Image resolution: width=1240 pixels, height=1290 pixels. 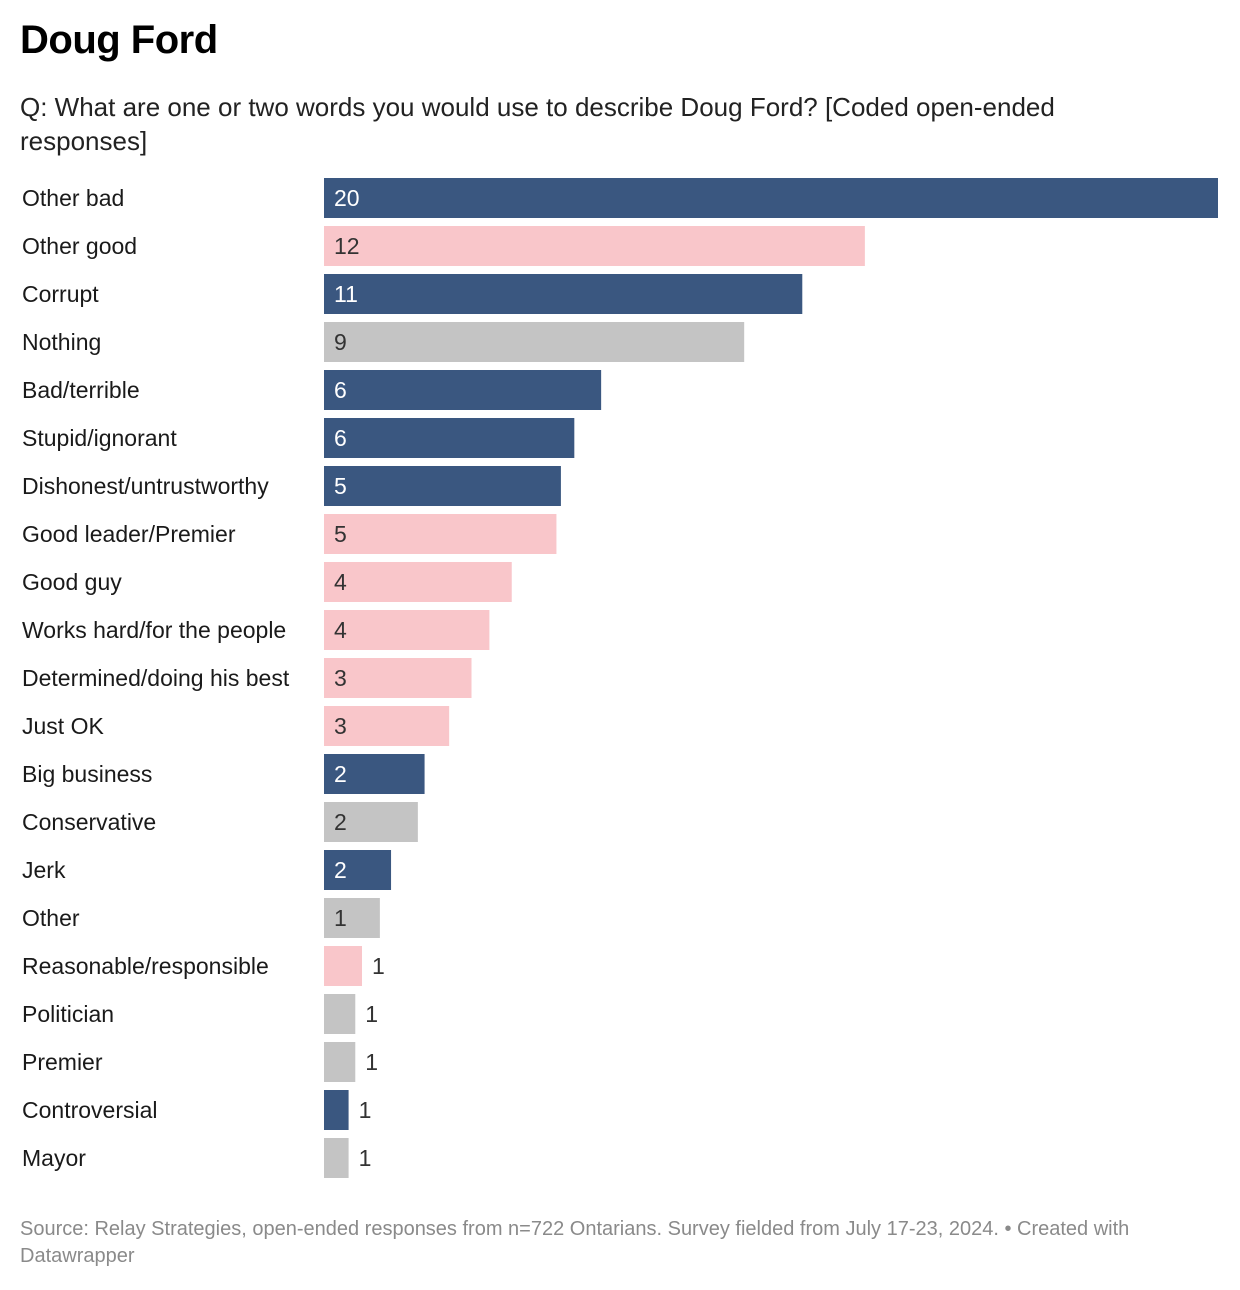 I want to click on bar-row-corrupt: Corrupt 11, so click(x=412, y=294).